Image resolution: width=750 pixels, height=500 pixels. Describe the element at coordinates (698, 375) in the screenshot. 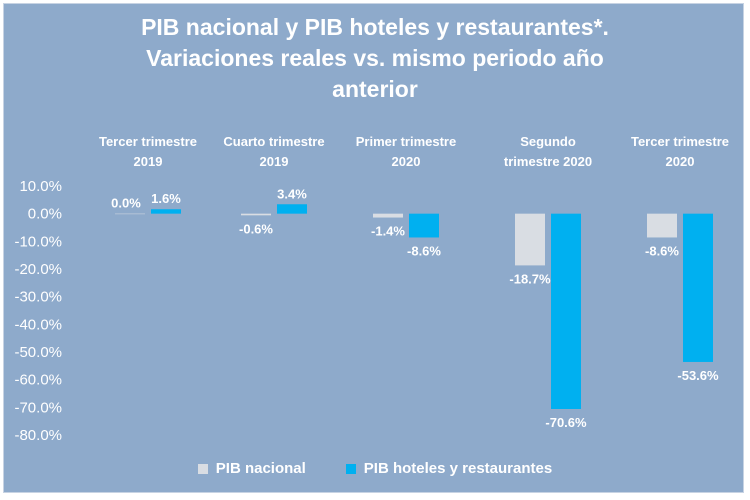

I see `data-label: -53.6%` at that location.